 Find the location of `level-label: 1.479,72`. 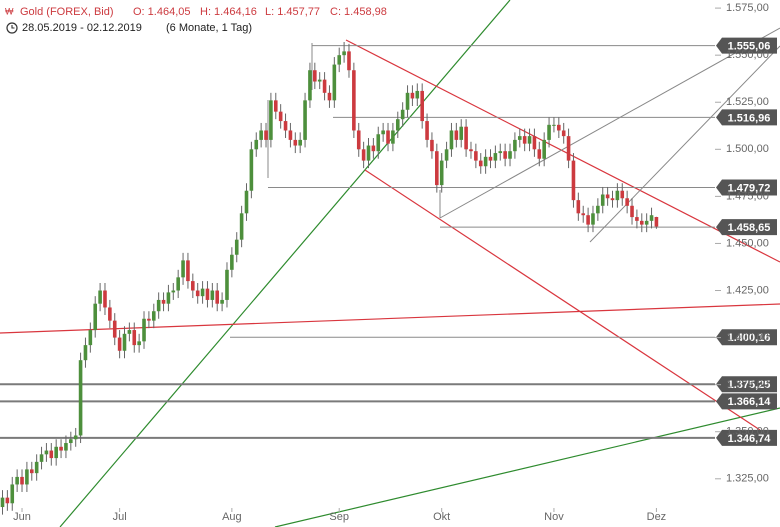

level-label: 1.479,72 is located at coordinates (749, 188).